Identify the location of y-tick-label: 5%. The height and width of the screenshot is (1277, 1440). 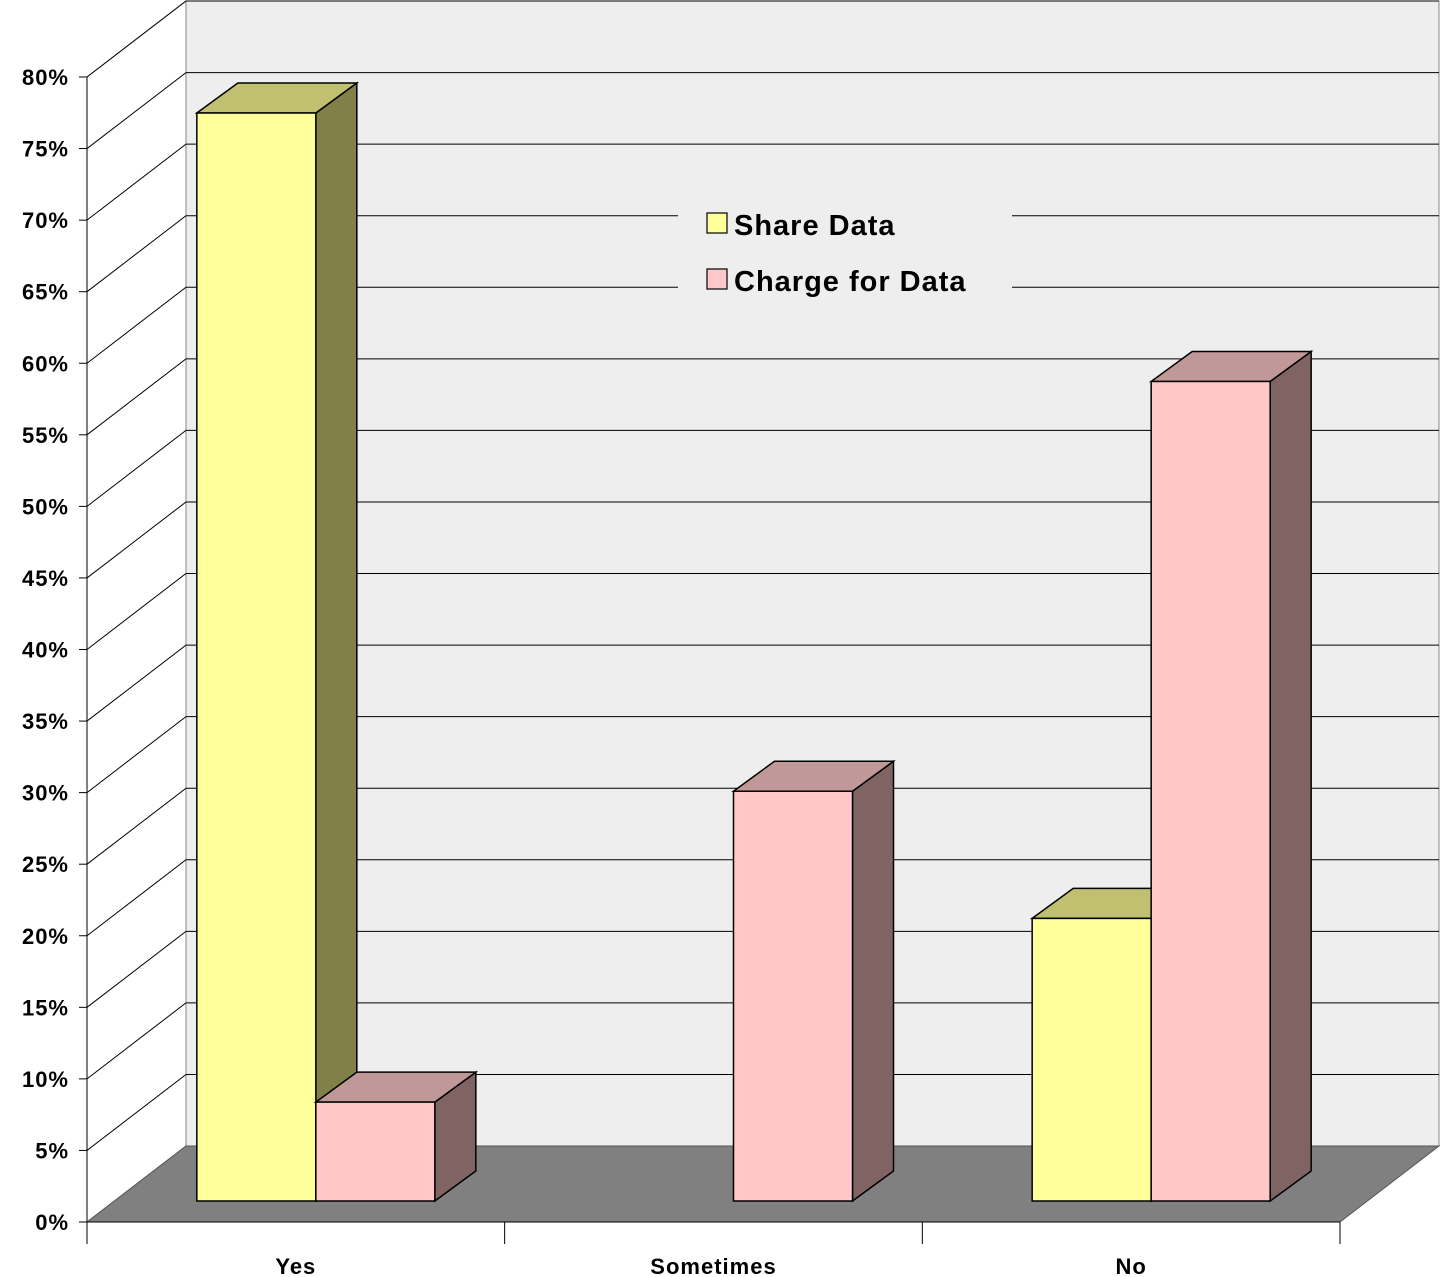
(52, 1150).